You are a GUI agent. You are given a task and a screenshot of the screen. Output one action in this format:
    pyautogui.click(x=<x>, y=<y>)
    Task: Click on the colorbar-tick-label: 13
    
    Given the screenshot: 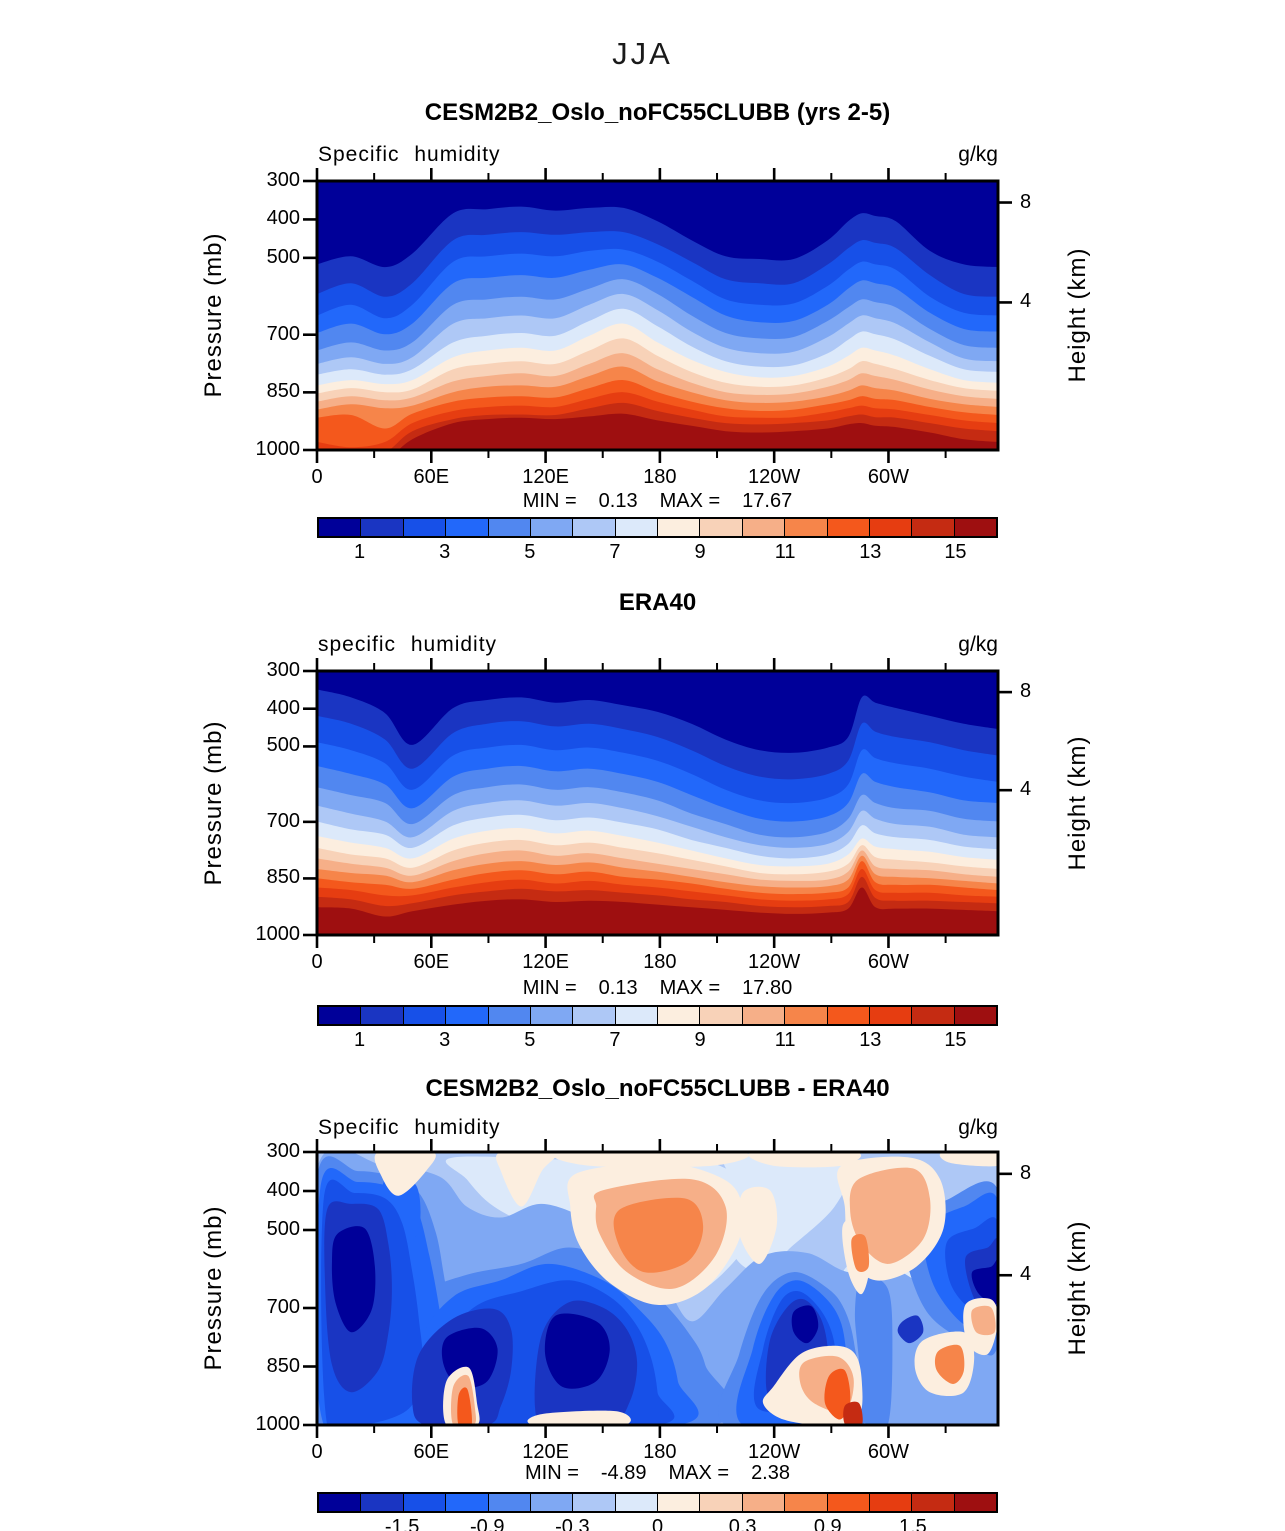 What is the action you would take?
    pyautogui.click(x=870, y=1040)
    